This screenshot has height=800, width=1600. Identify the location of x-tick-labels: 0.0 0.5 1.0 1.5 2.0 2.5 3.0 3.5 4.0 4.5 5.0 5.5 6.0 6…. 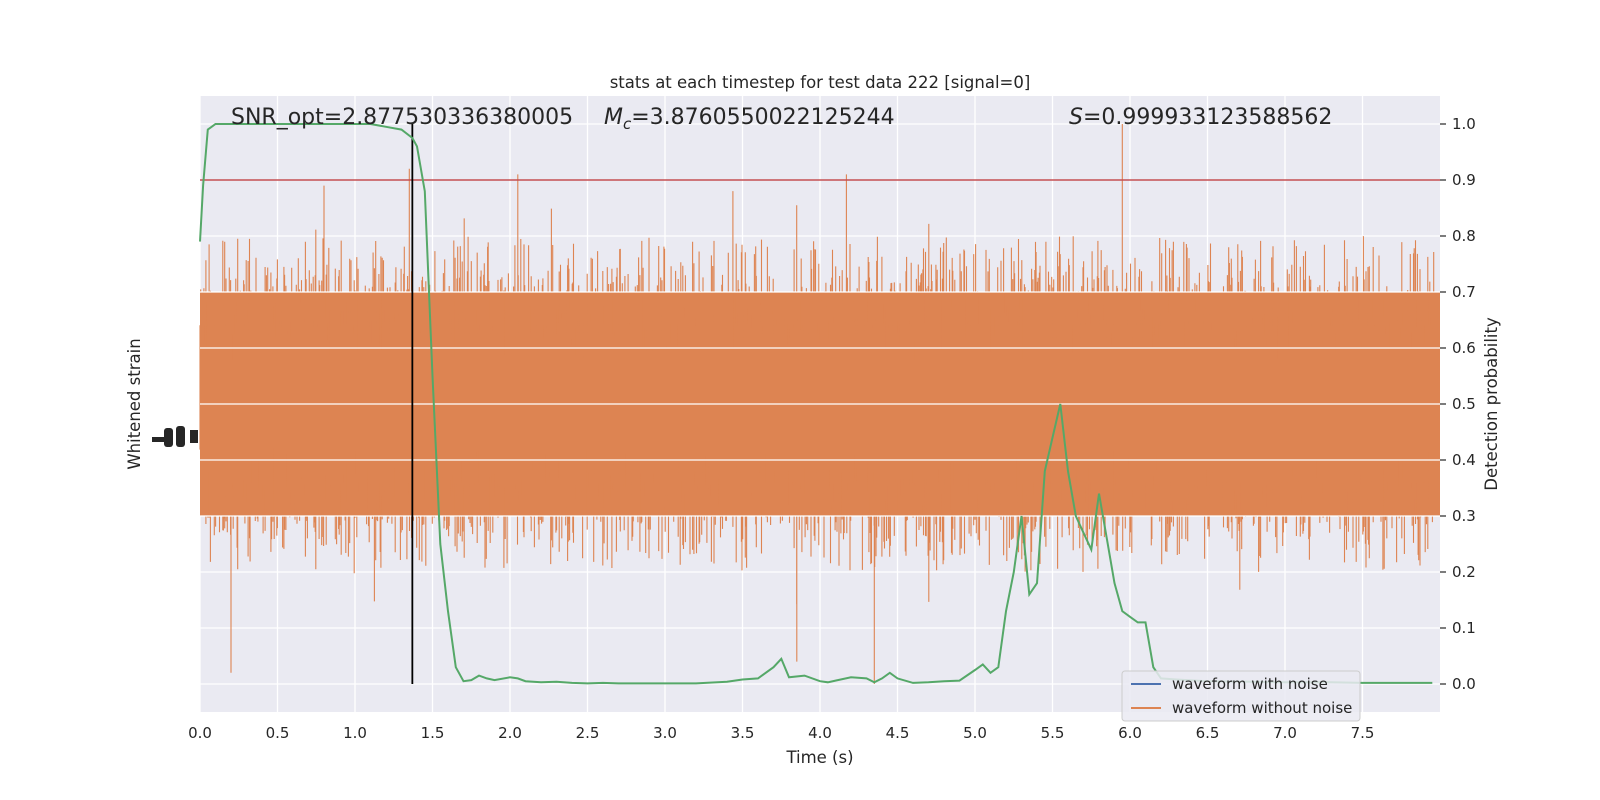
(781, 733).